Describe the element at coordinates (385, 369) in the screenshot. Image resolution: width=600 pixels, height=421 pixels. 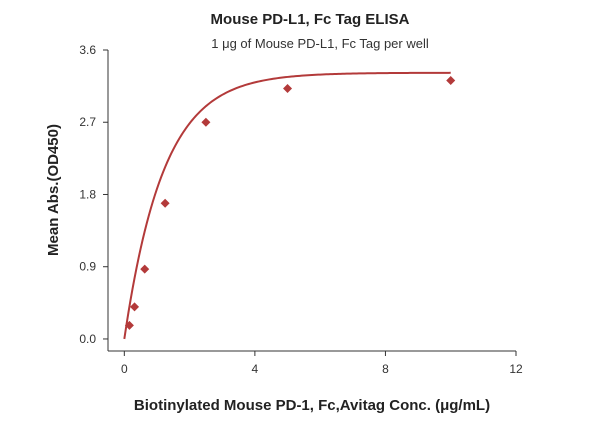
I see `x-tick-label: 8` at that location.